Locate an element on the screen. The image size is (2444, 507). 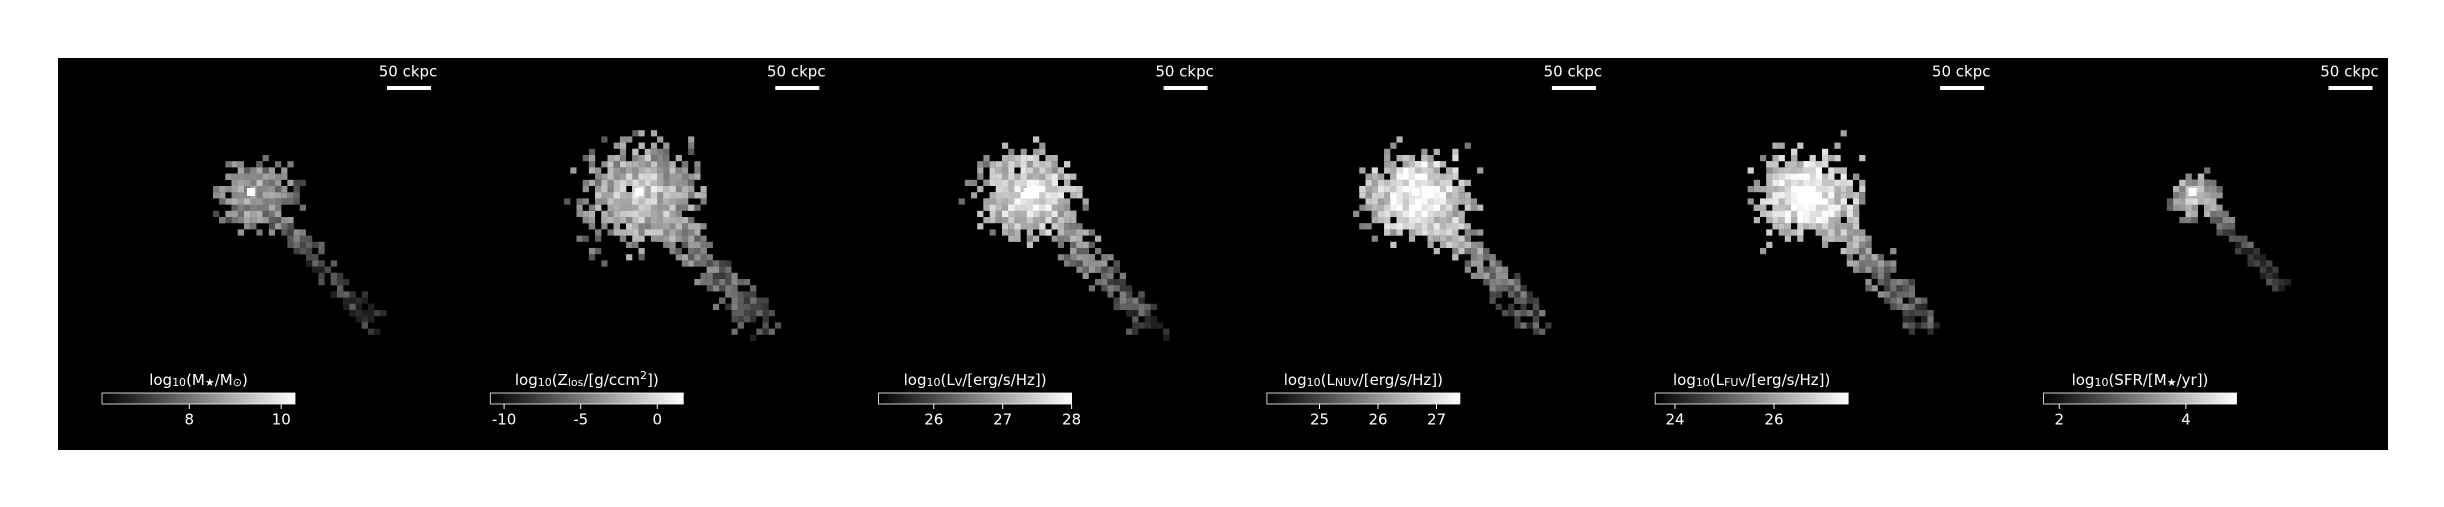
label-part: log is located at coordinates (1684, 380).